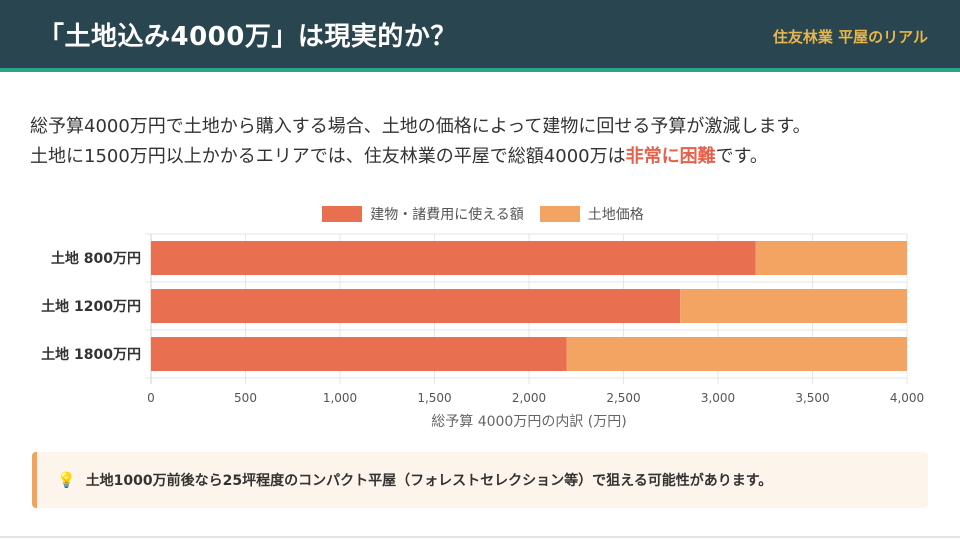 This screenshot has height=540, width=960. I want to click on intro-emphasis: 非常に困難, so click(670, 156).